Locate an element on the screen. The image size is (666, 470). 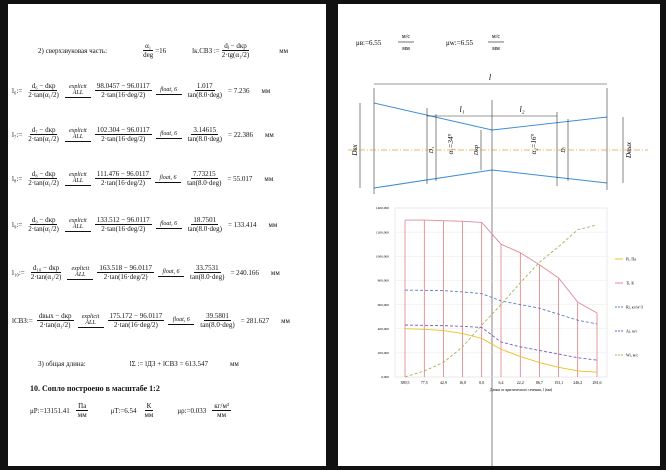
numerator: d₇ − dкр is located at coordinates (43, 130).